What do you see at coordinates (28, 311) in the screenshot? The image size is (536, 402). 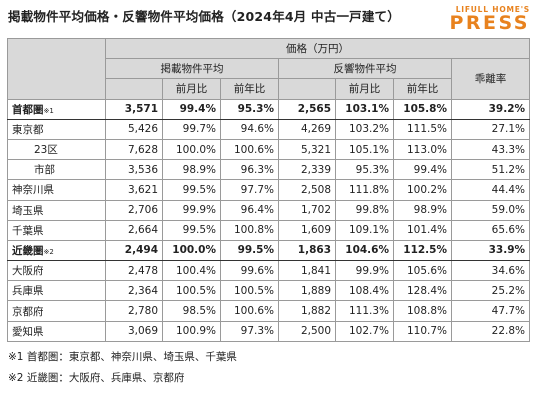 I see `region-name: 京都府` at bounding box center [28, 311].